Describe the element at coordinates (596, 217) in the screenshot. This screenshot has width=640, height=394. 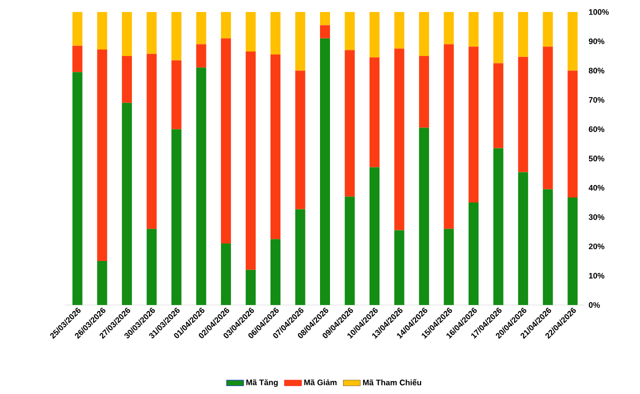
I see `y-tick-label: 30%` at that location.